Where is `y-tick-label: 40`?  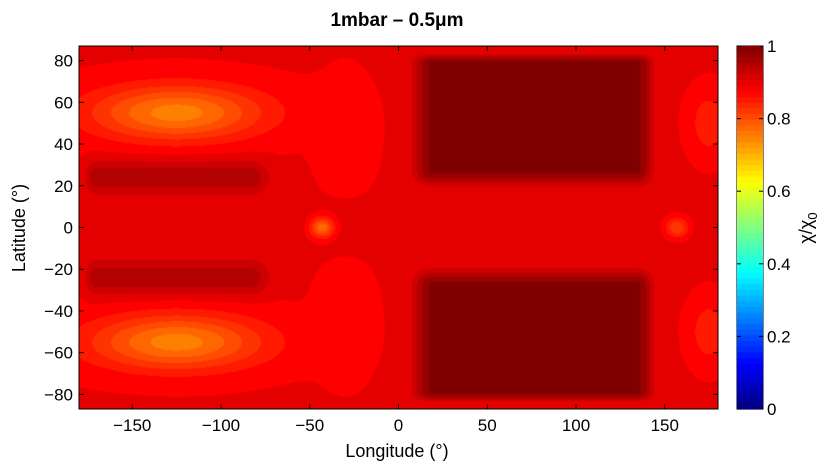
y-tick-label: 40 is located at coordinates (63, 144).